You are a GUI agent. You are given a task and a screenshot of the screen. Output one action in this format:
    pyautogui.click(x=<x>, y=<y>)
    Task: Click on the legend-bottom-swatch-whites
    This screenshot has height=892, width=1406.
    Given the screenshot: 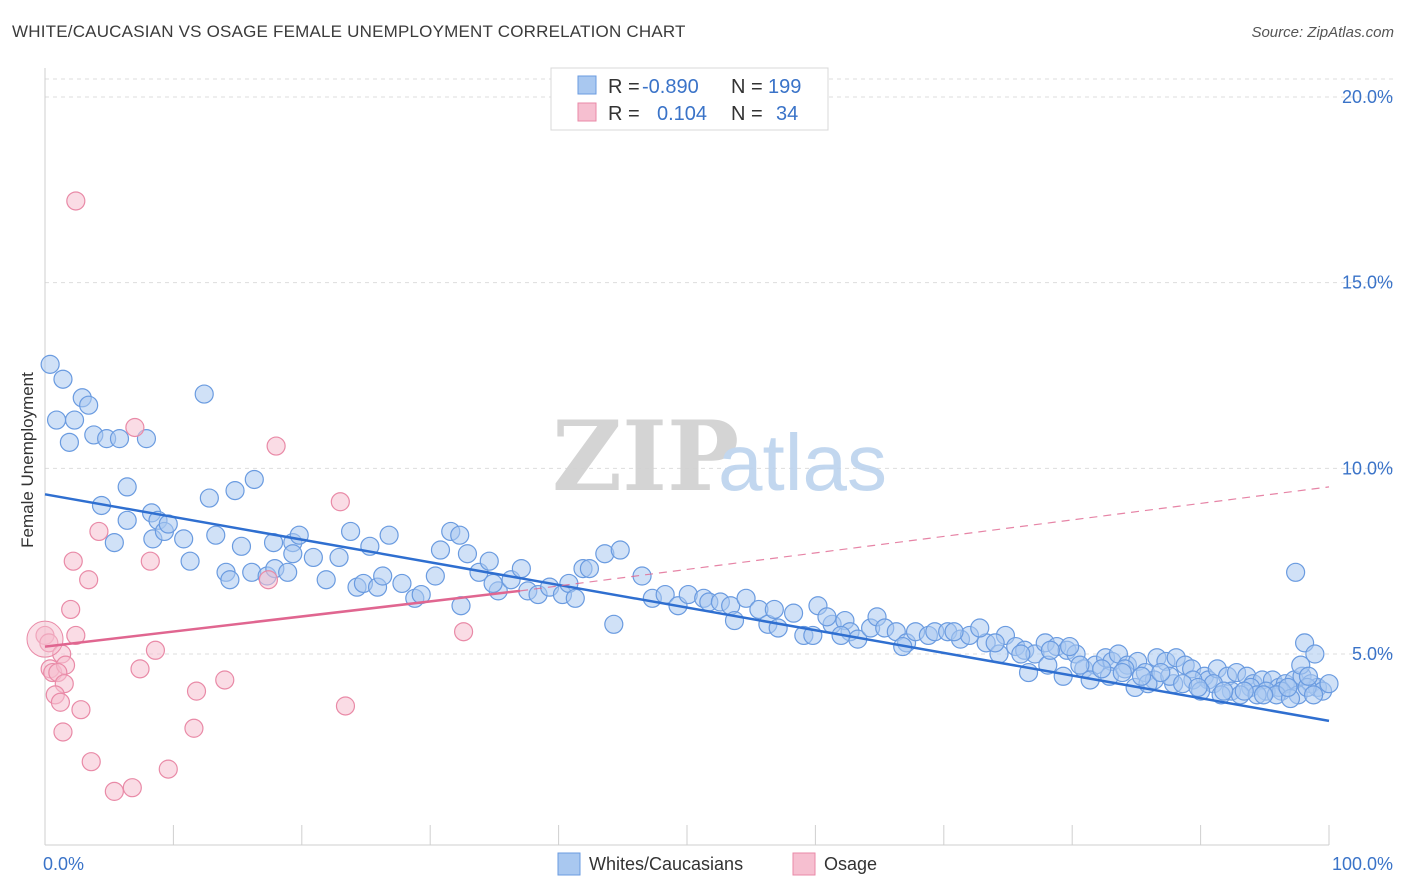 What is the action you would take?
    pyautogui.click(x=569, y=864)
    